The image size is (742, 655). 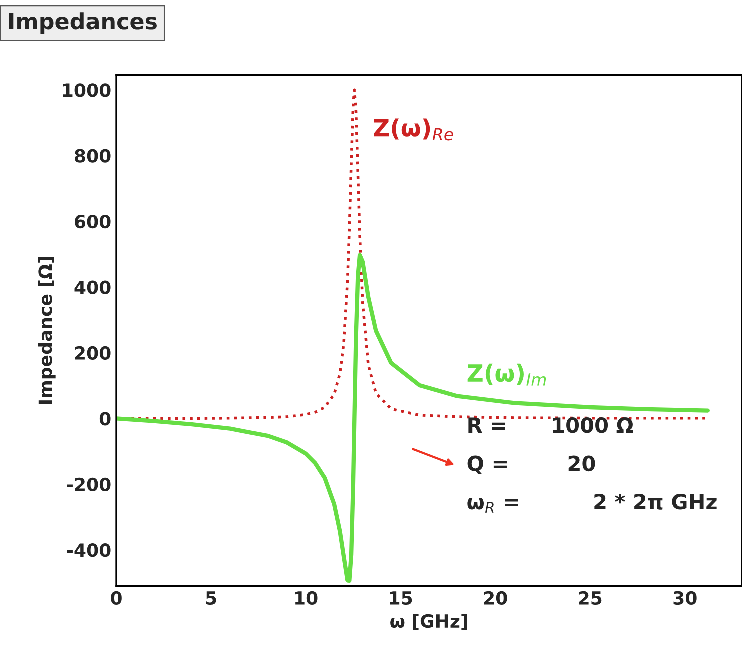 What do you see at coordinates (47, 330) in the screenshot?
I see `y-axis-title: Impedance [Ω]` at bounding box center [47, 330].